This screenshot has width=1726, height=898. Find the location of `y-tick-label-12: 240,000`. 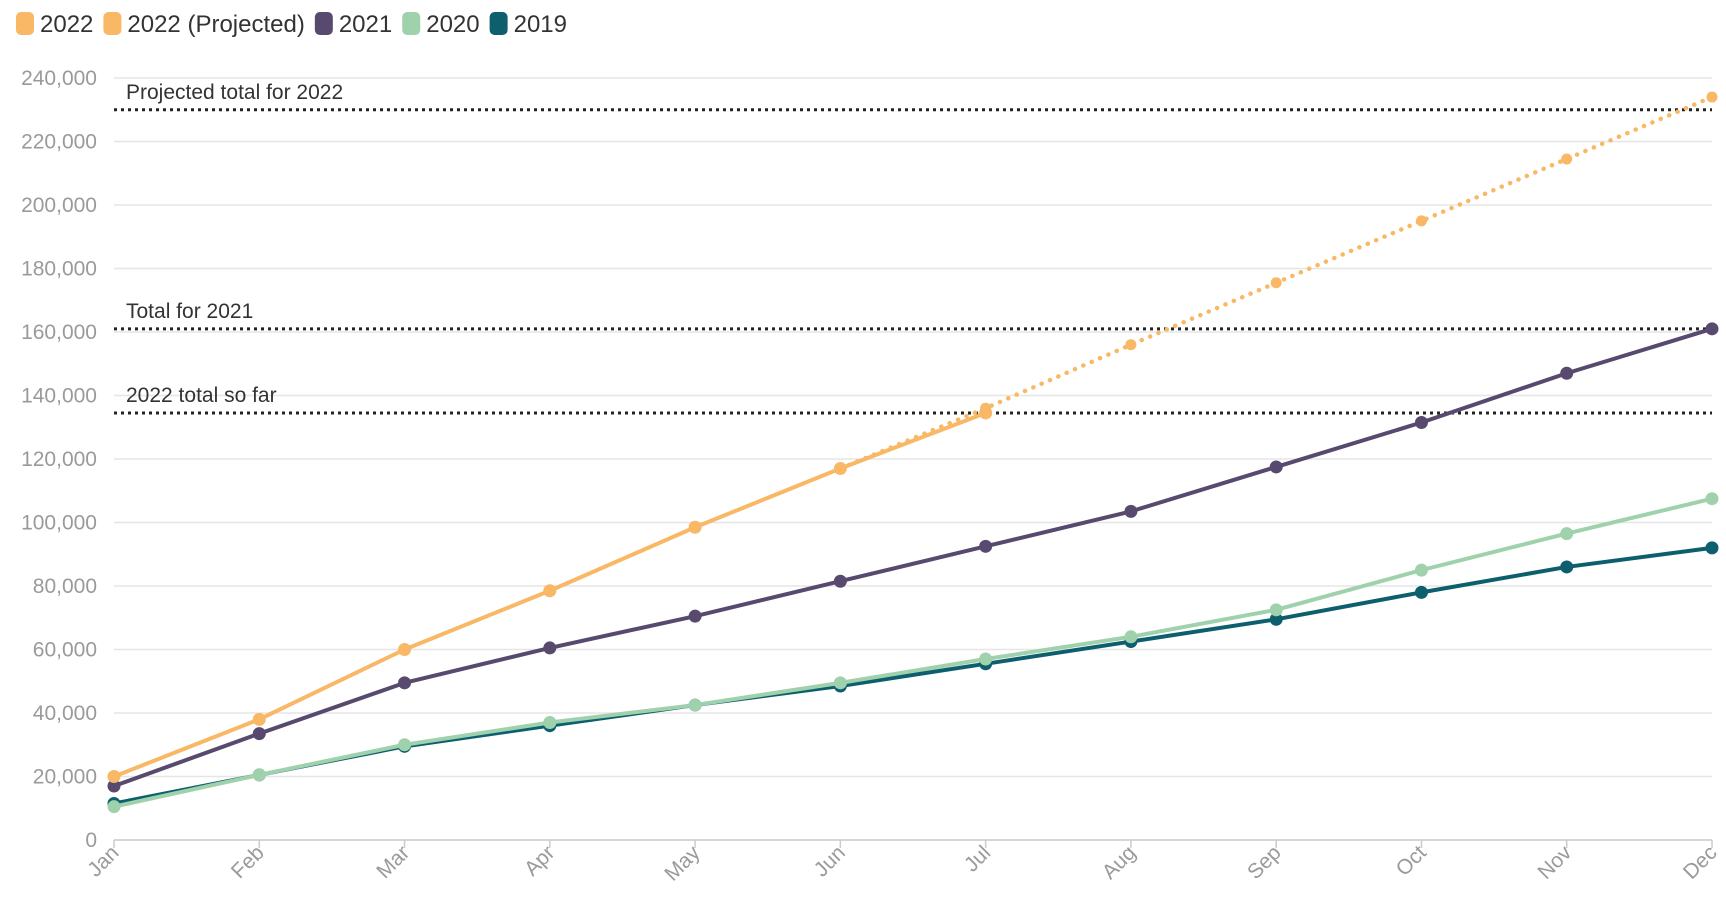

y-tick-label-12: 240,000 is located at coordinates (59, 78).